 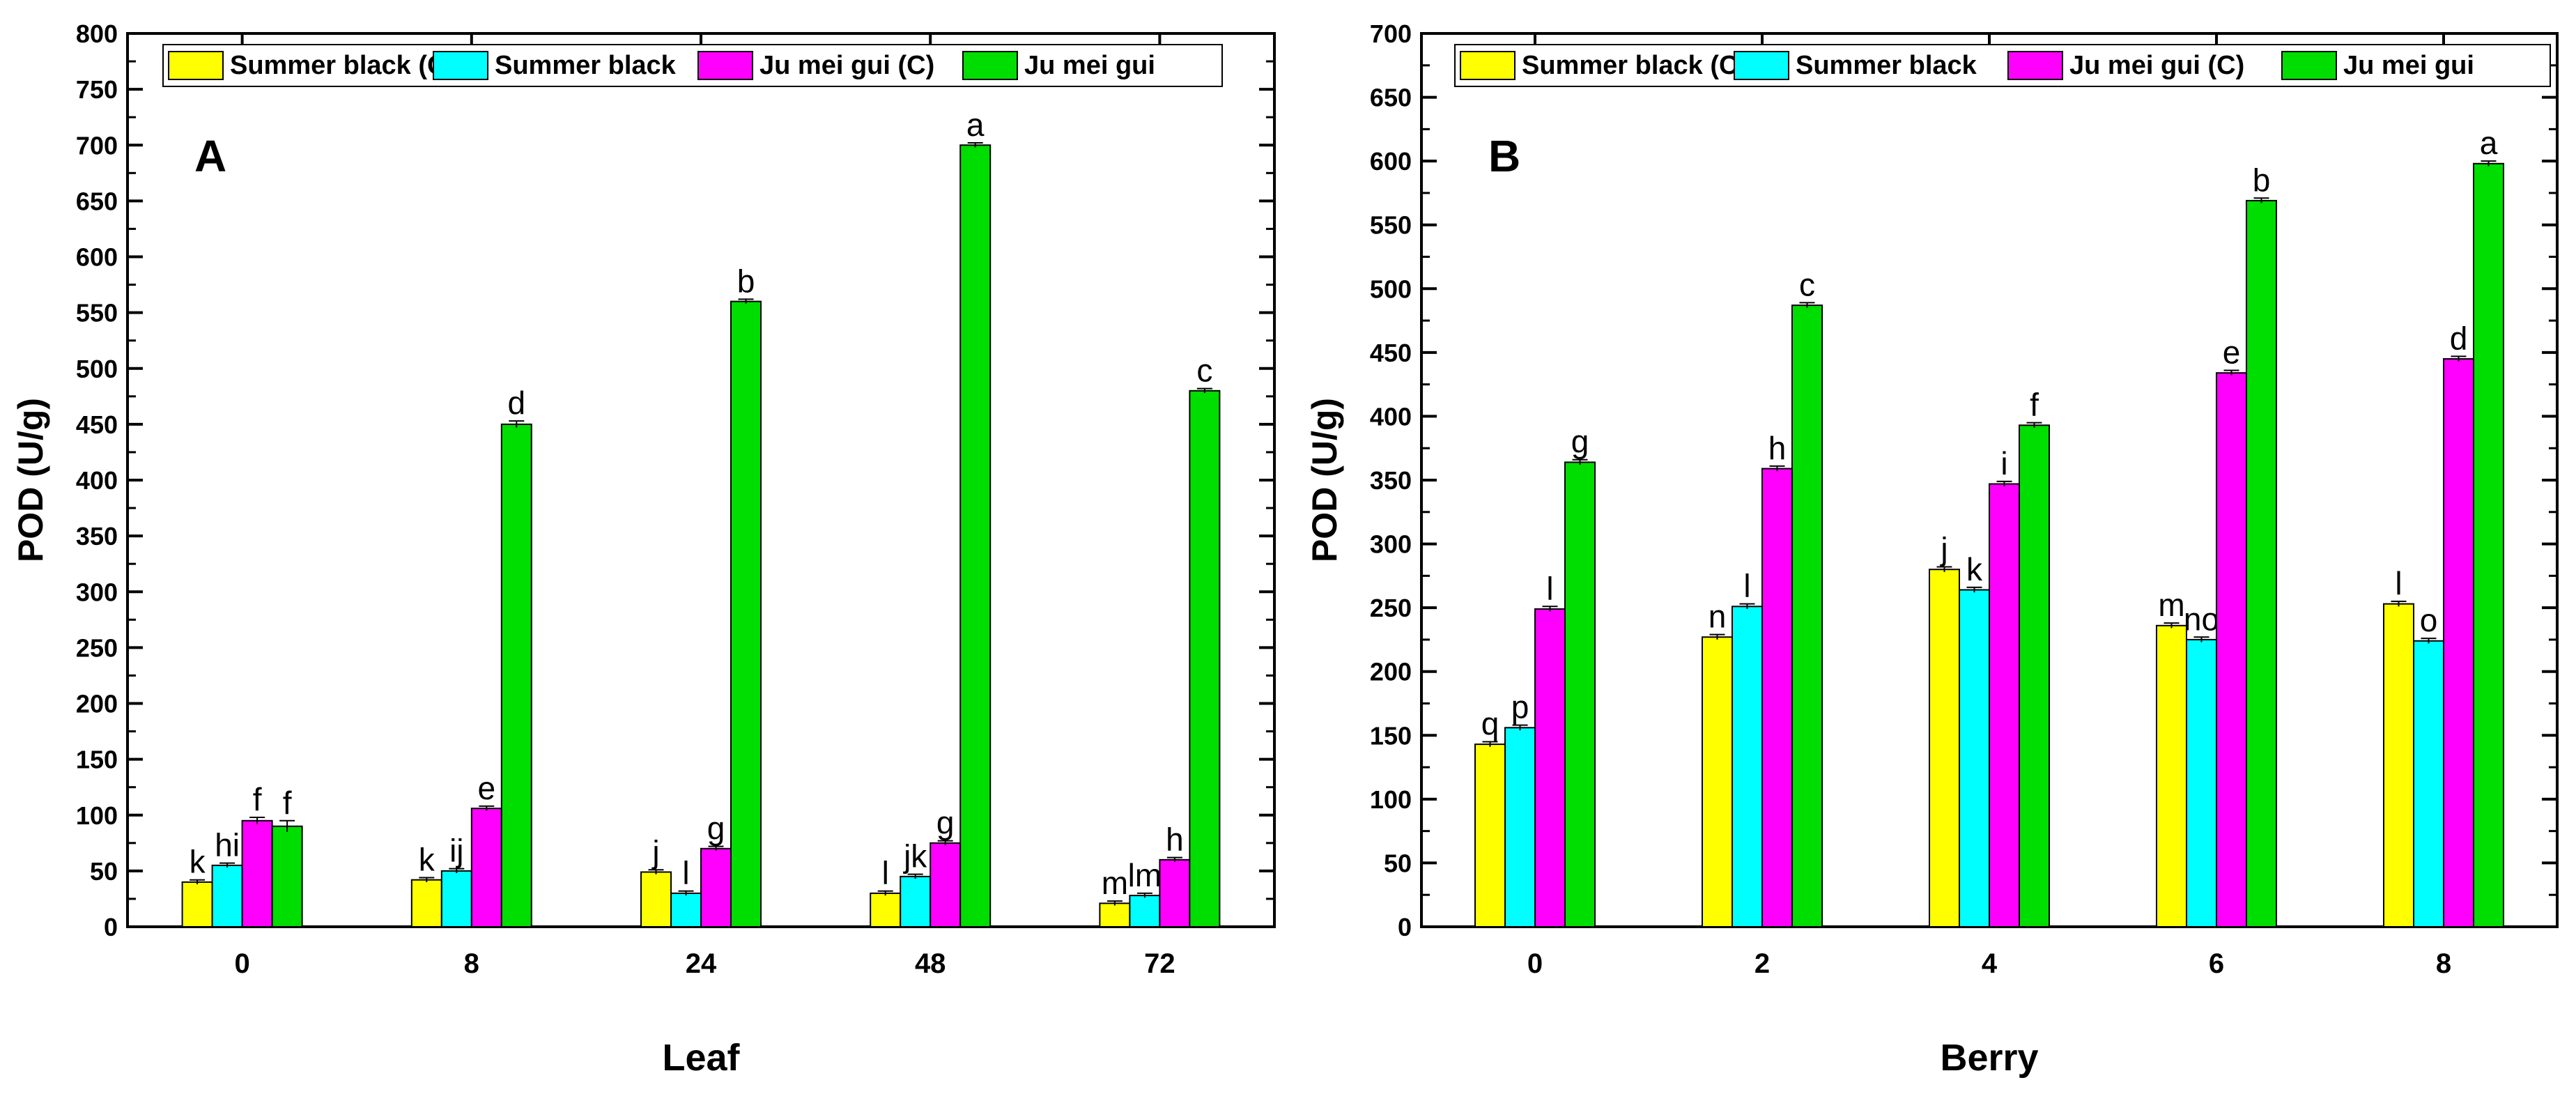 I want to click on x-tick-label: 6, so click(x=2216, y=963).